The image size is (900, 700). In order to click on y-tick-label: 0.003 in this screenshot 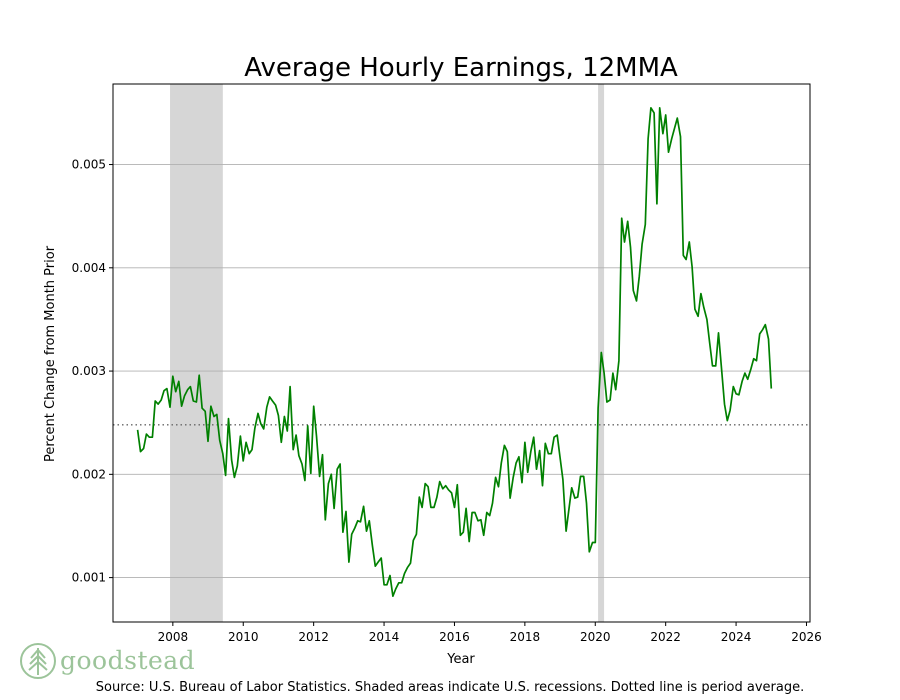, I will do `click(89, 371)`.